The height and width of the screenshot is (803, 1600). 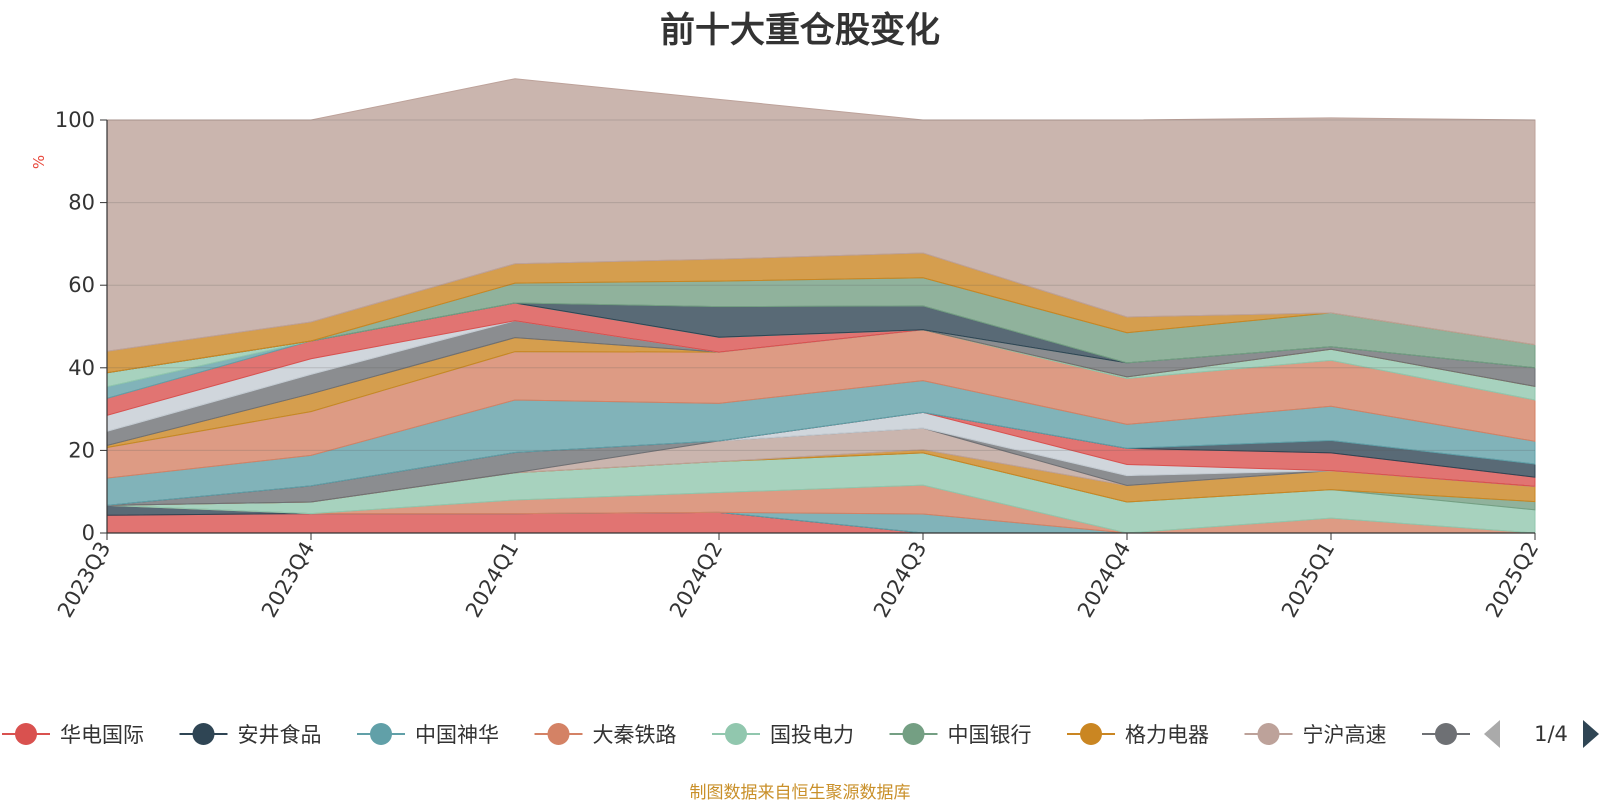 I want to click on legend-label-3: 大秦铁路, so click(x=635, y=735).